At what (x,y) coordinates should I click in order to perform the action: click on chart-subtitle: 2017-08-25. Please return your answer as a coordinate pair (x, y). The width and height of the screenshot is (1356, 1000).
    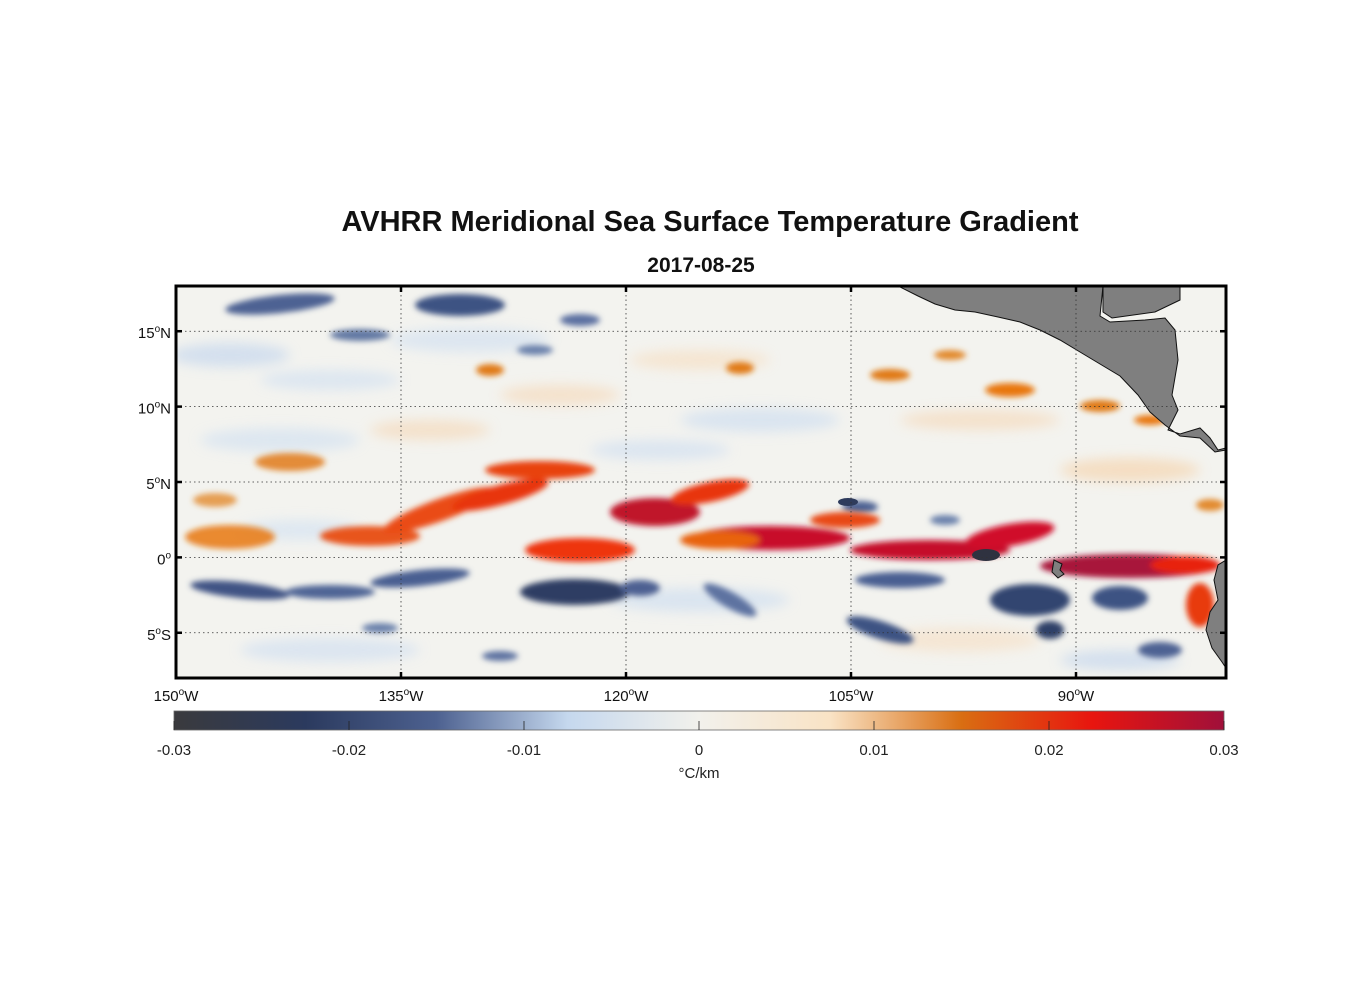
    Looking at the image, I should click on (701, 265).